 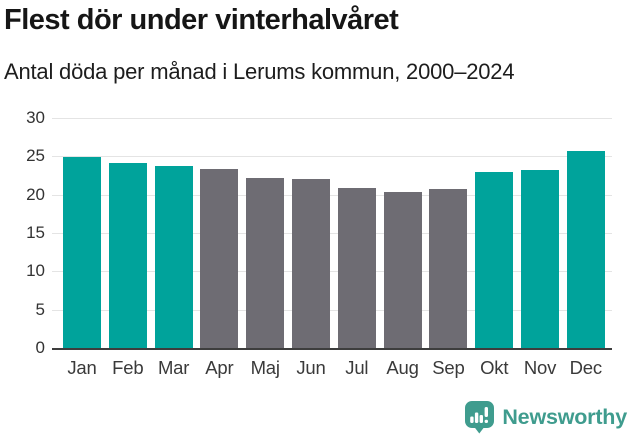 What do you see at coordinates (540, 259) in the screenshot?
I see `bar-nov` at bounding box center [540, 259].